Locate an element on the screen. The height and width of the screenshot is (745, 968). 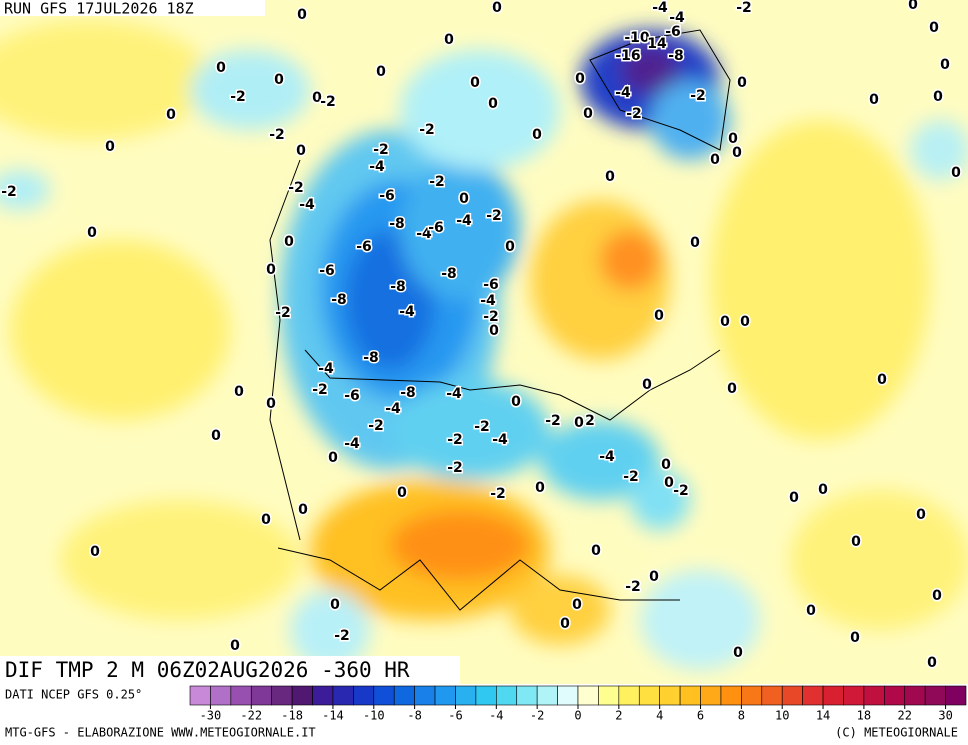
colorbar-tick-label: 14 is located at coordinates (823, 716).